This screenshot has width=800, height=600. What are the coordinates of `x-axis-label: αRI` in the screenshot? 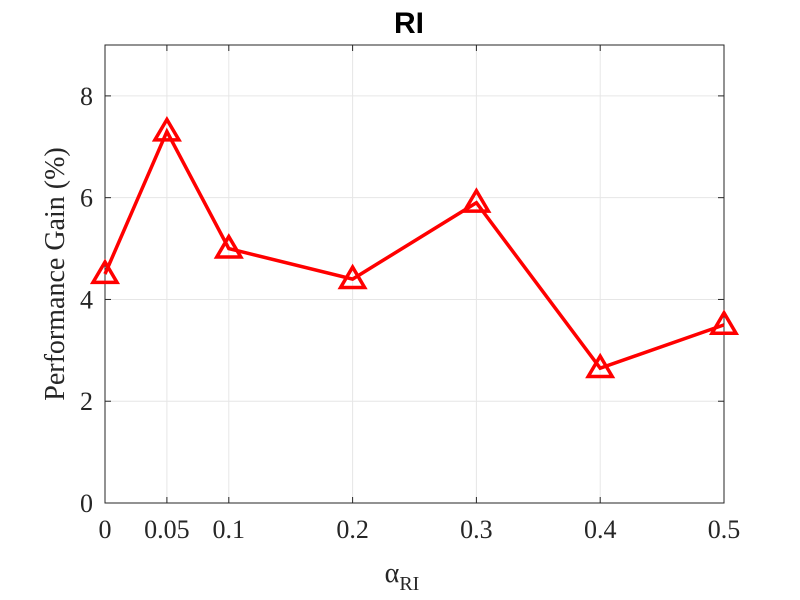 It's located at (402, 576).